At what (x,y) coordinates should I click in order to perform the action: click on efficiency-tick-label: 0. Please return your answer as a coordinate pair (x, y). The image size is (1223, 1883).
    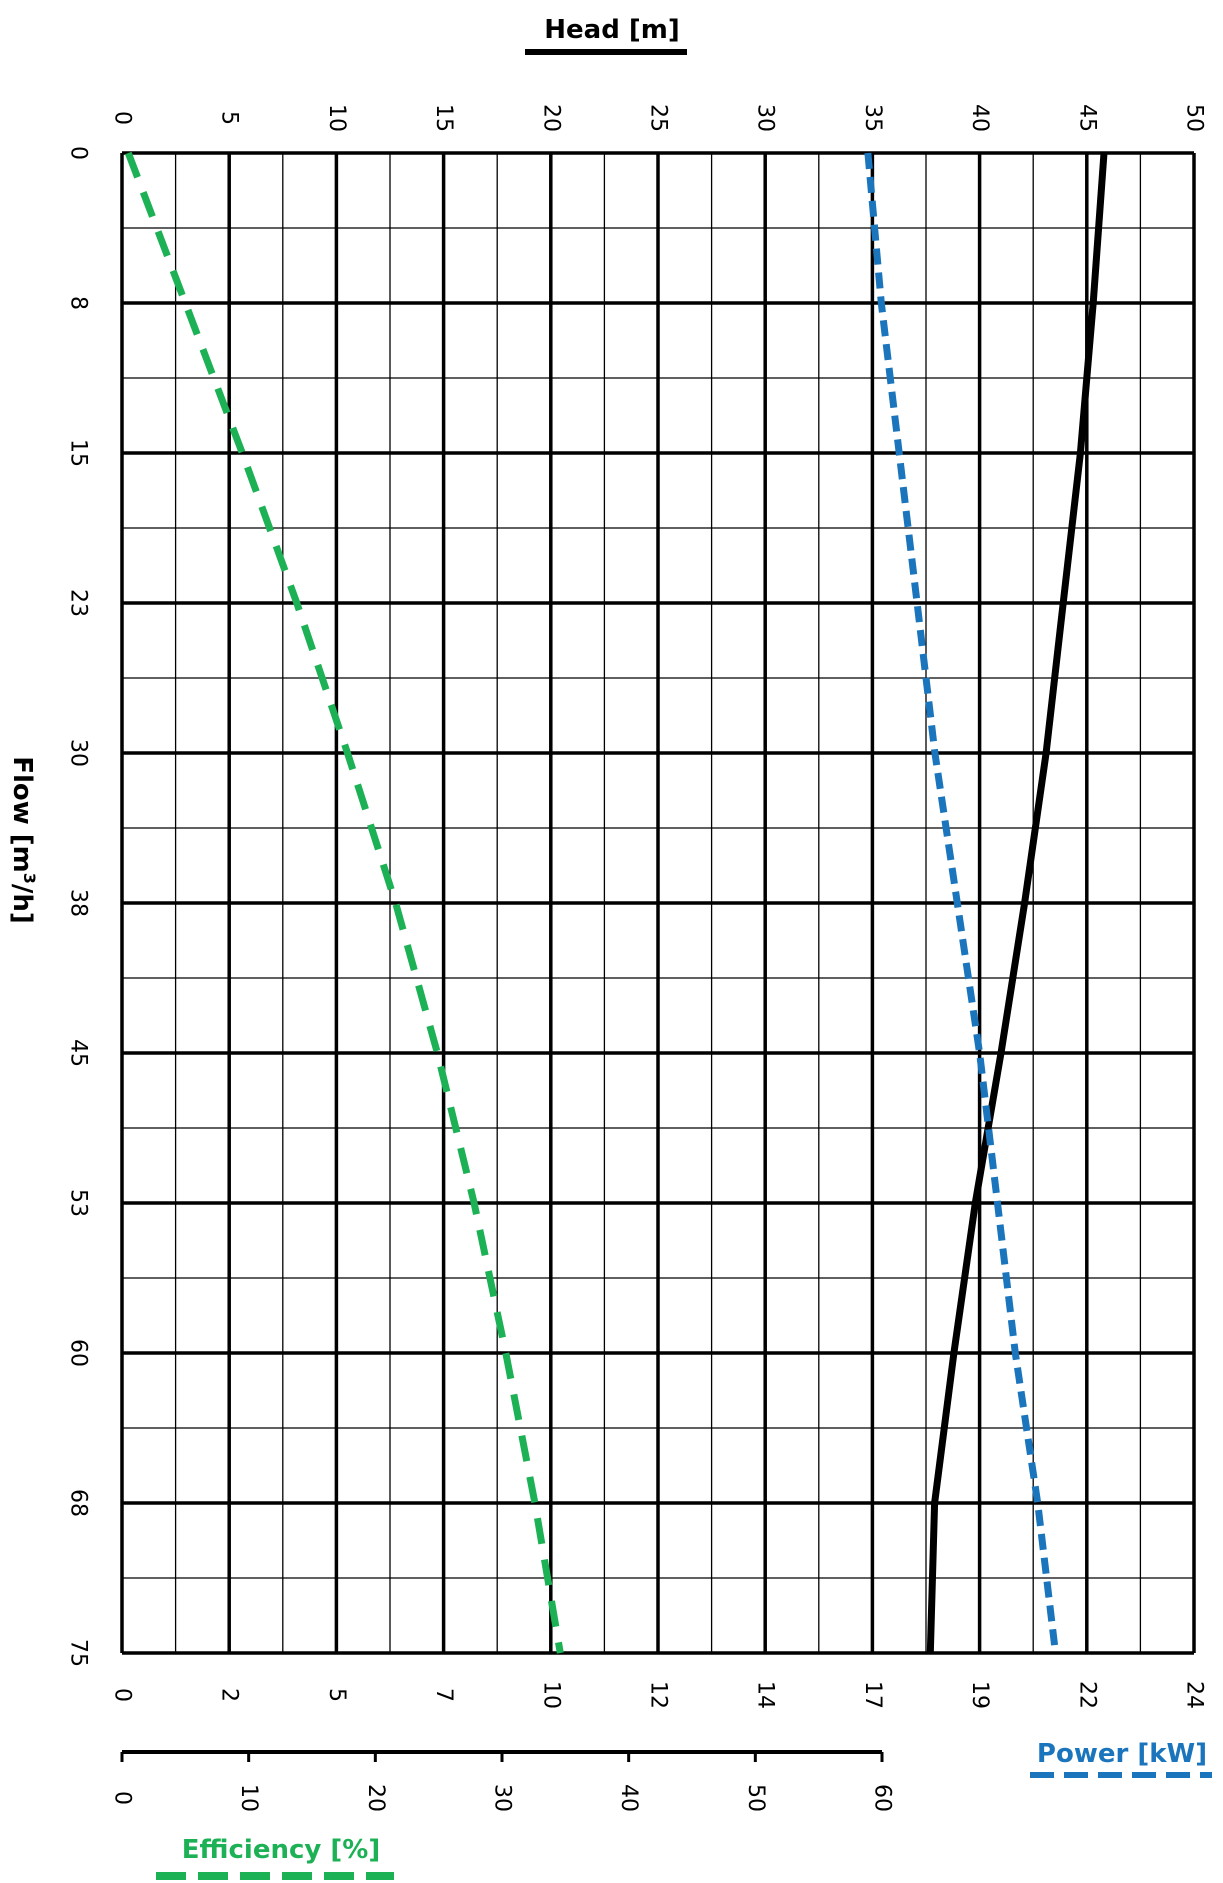
    Looking at the image, I should click on (122, 1798).